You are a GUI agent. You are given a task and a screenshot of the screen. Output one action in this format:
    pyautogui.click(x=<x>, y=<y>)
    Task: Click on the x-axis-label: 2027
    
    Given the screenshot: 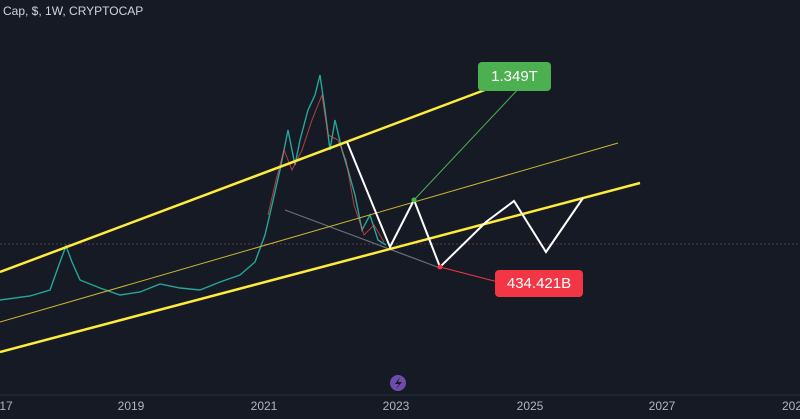 What is the action you would take?
    pyautogui.click(x=662, y=406)
    